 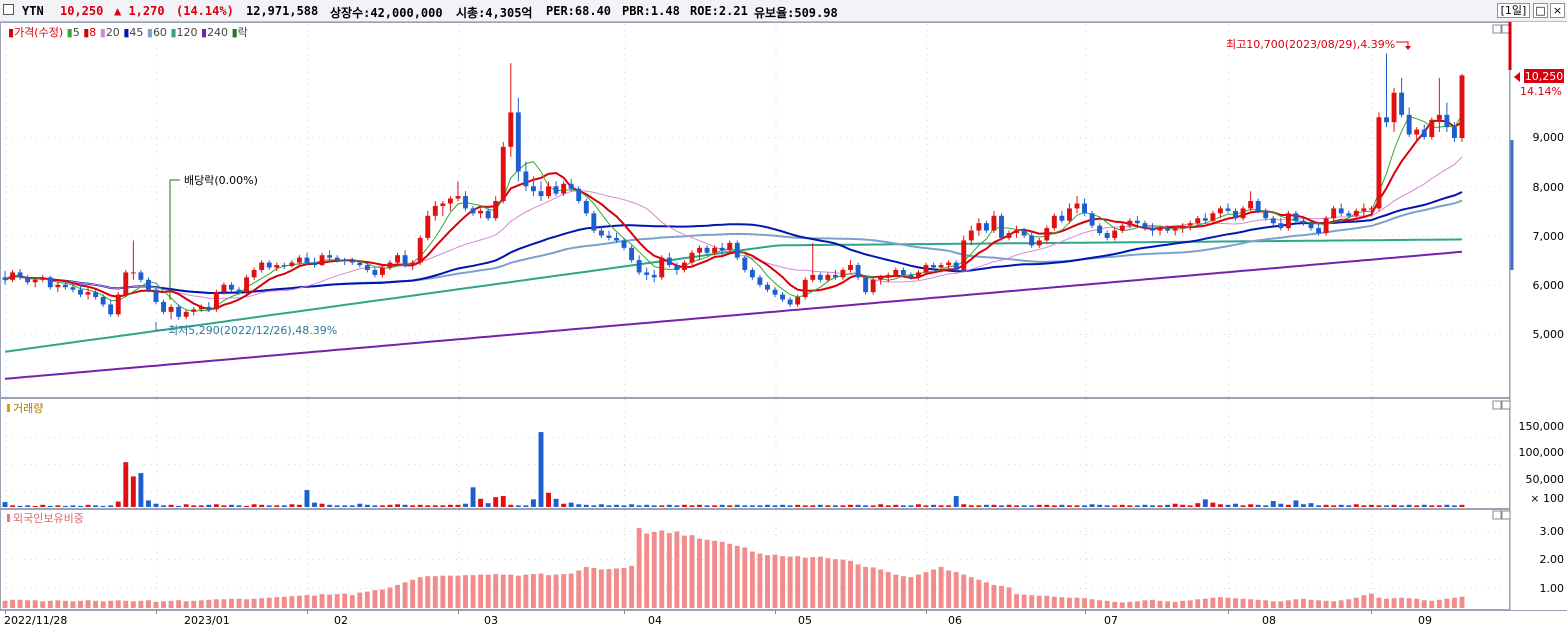 What do you see at coordinates (1501, 272) in the screenshot?
I see `panel-controls` at bounding box center [1501, 272].